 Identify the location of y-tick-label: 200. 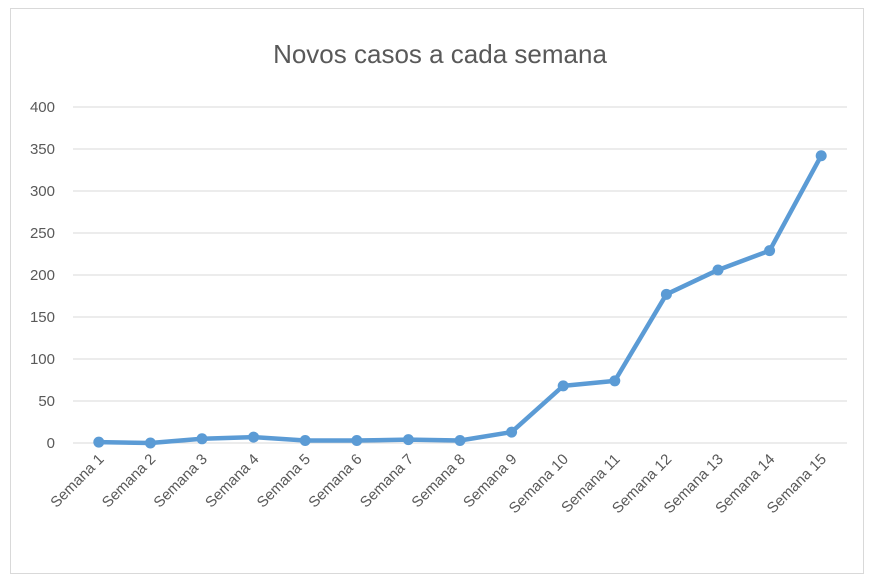
(42, 275).